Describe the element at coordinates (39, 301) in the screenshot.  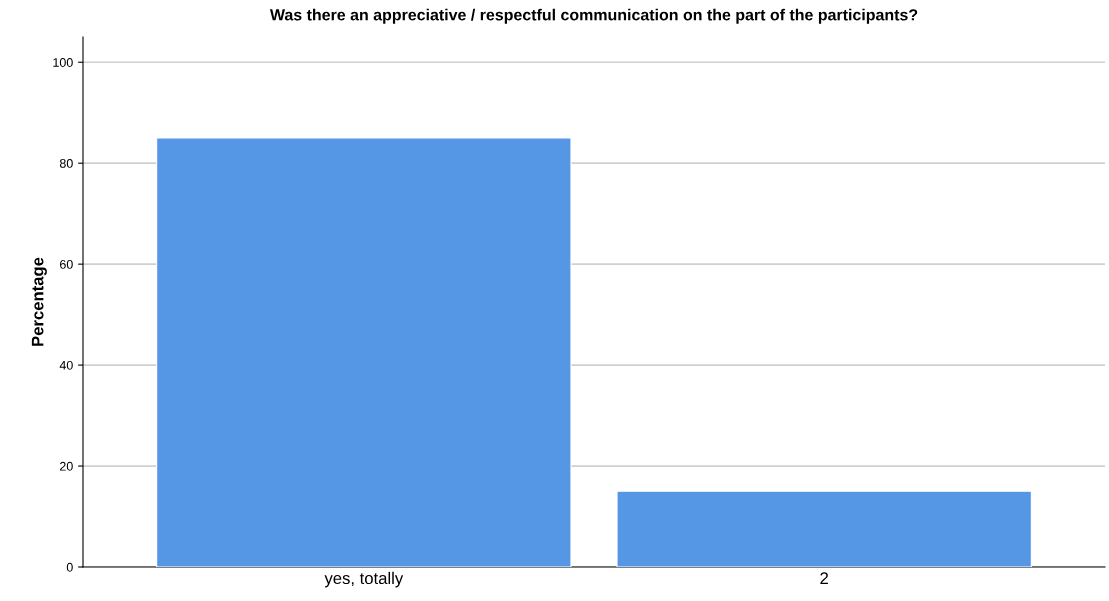
I see `y-axis-title: Percentage` at that location.